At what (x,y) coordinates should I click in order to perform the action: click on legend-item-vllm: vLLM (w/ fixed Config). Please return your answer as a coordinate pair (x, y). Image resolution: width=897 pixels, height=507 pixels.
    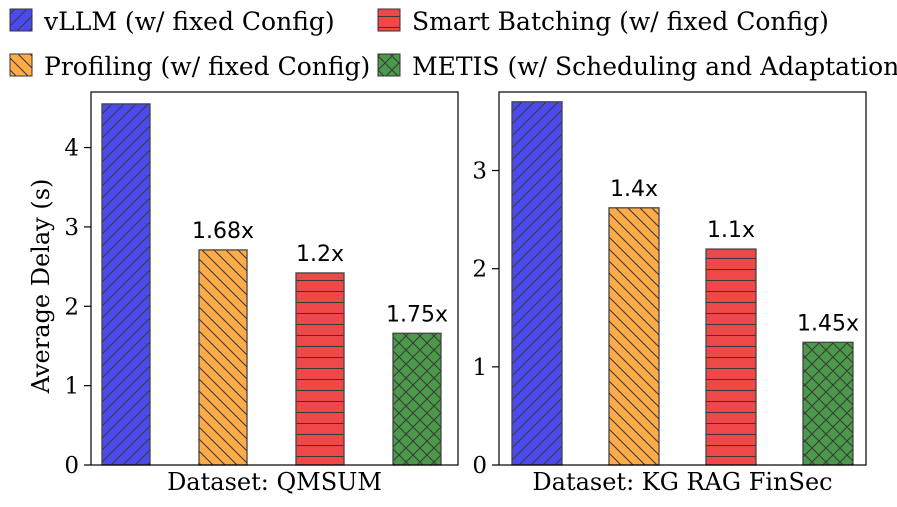
    Looking at the image, I should click on (172, 21).